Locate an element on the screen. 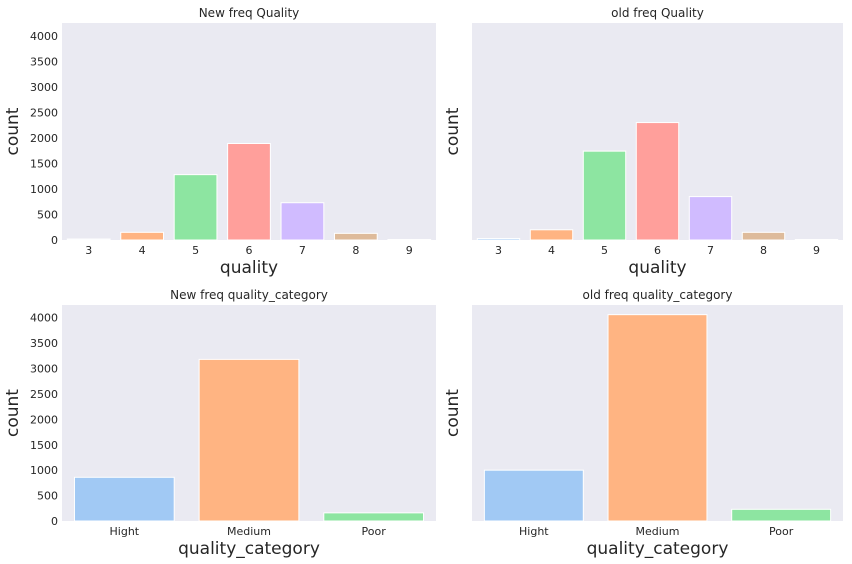  chart-title: old freq Quality is located at coordinates (657, 13).